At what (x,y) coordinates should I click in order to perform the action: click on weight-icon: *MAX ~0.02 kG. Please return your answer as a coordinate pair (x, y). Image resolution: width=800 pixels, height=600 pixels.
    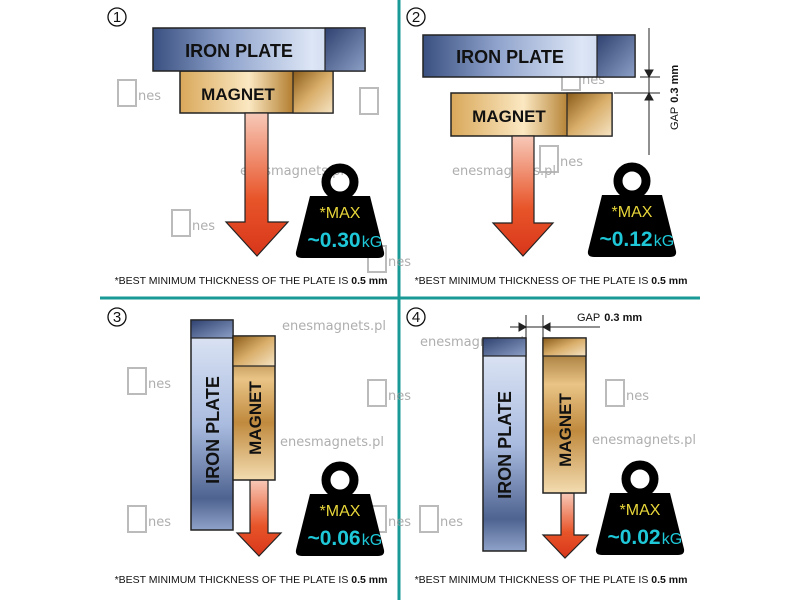
    Looking at the image, I should click on (640, 507).